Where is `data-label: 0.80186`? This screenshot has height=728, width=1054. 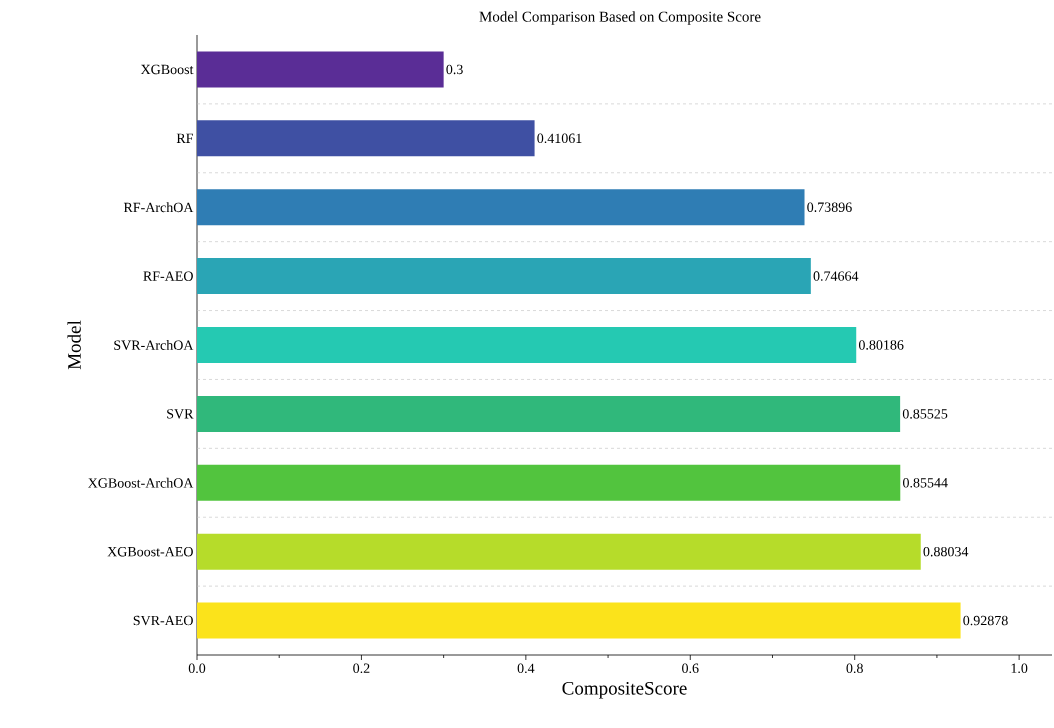 data-label: 0.80186 is located at coordinates (881, 345).